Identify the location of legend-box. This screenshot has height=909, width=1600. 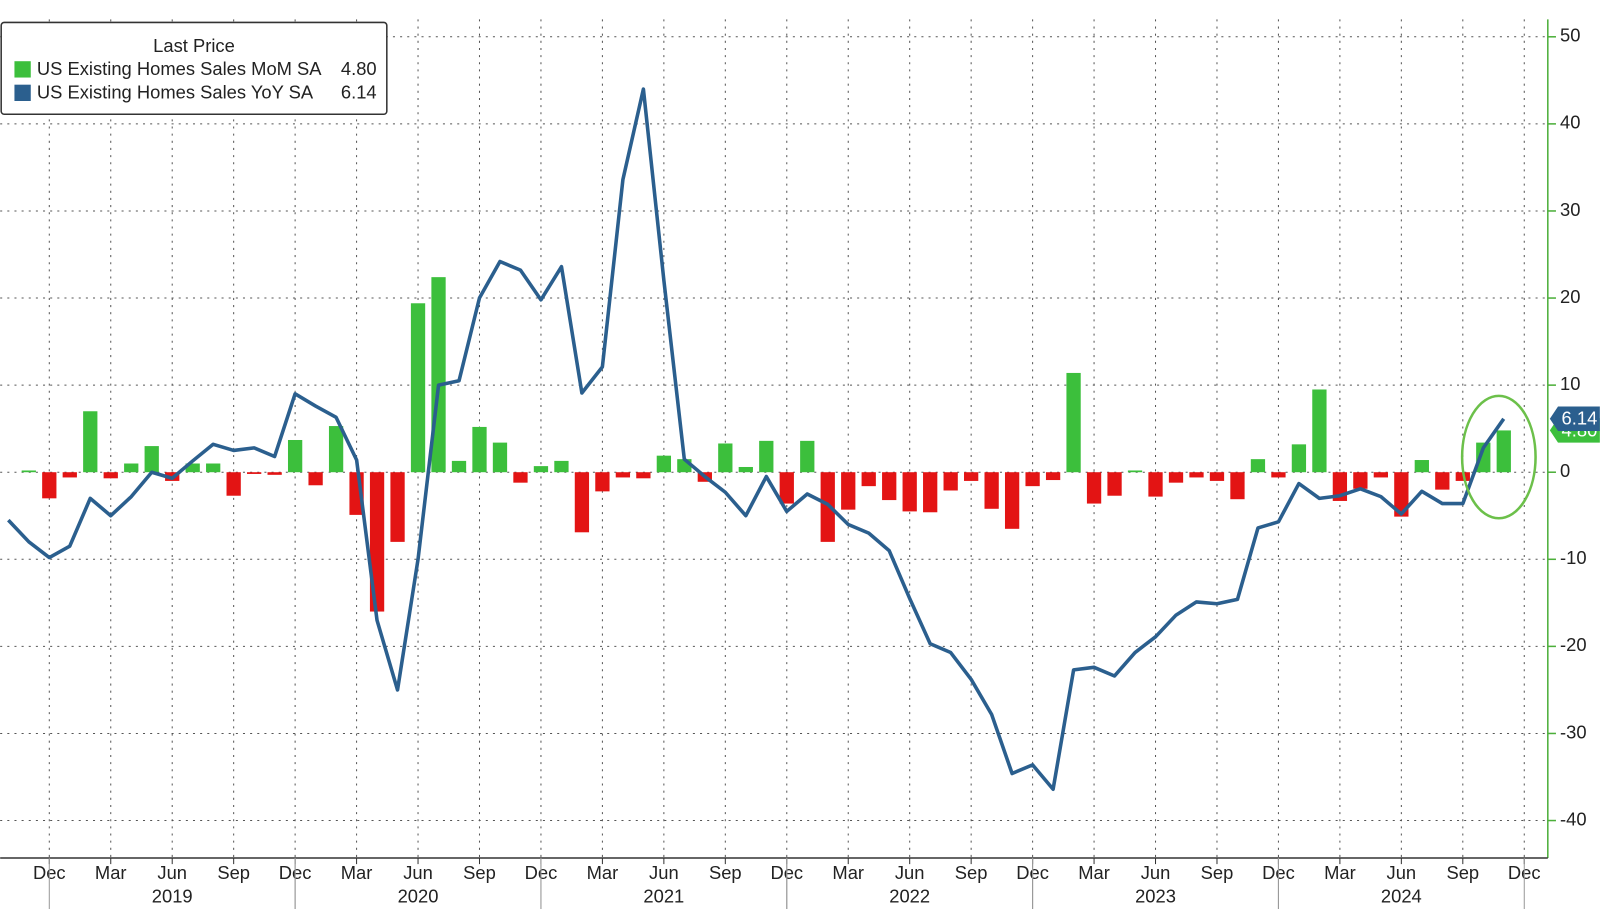
(194, 68).